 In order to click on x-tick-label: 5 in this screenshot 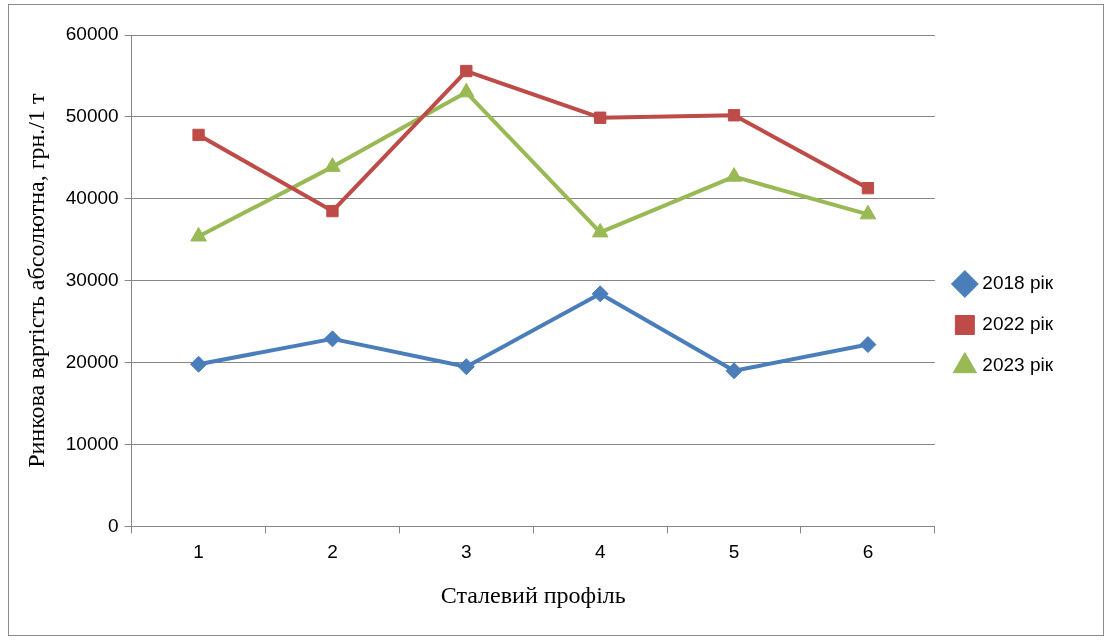, I will do `click(734, 552)`.